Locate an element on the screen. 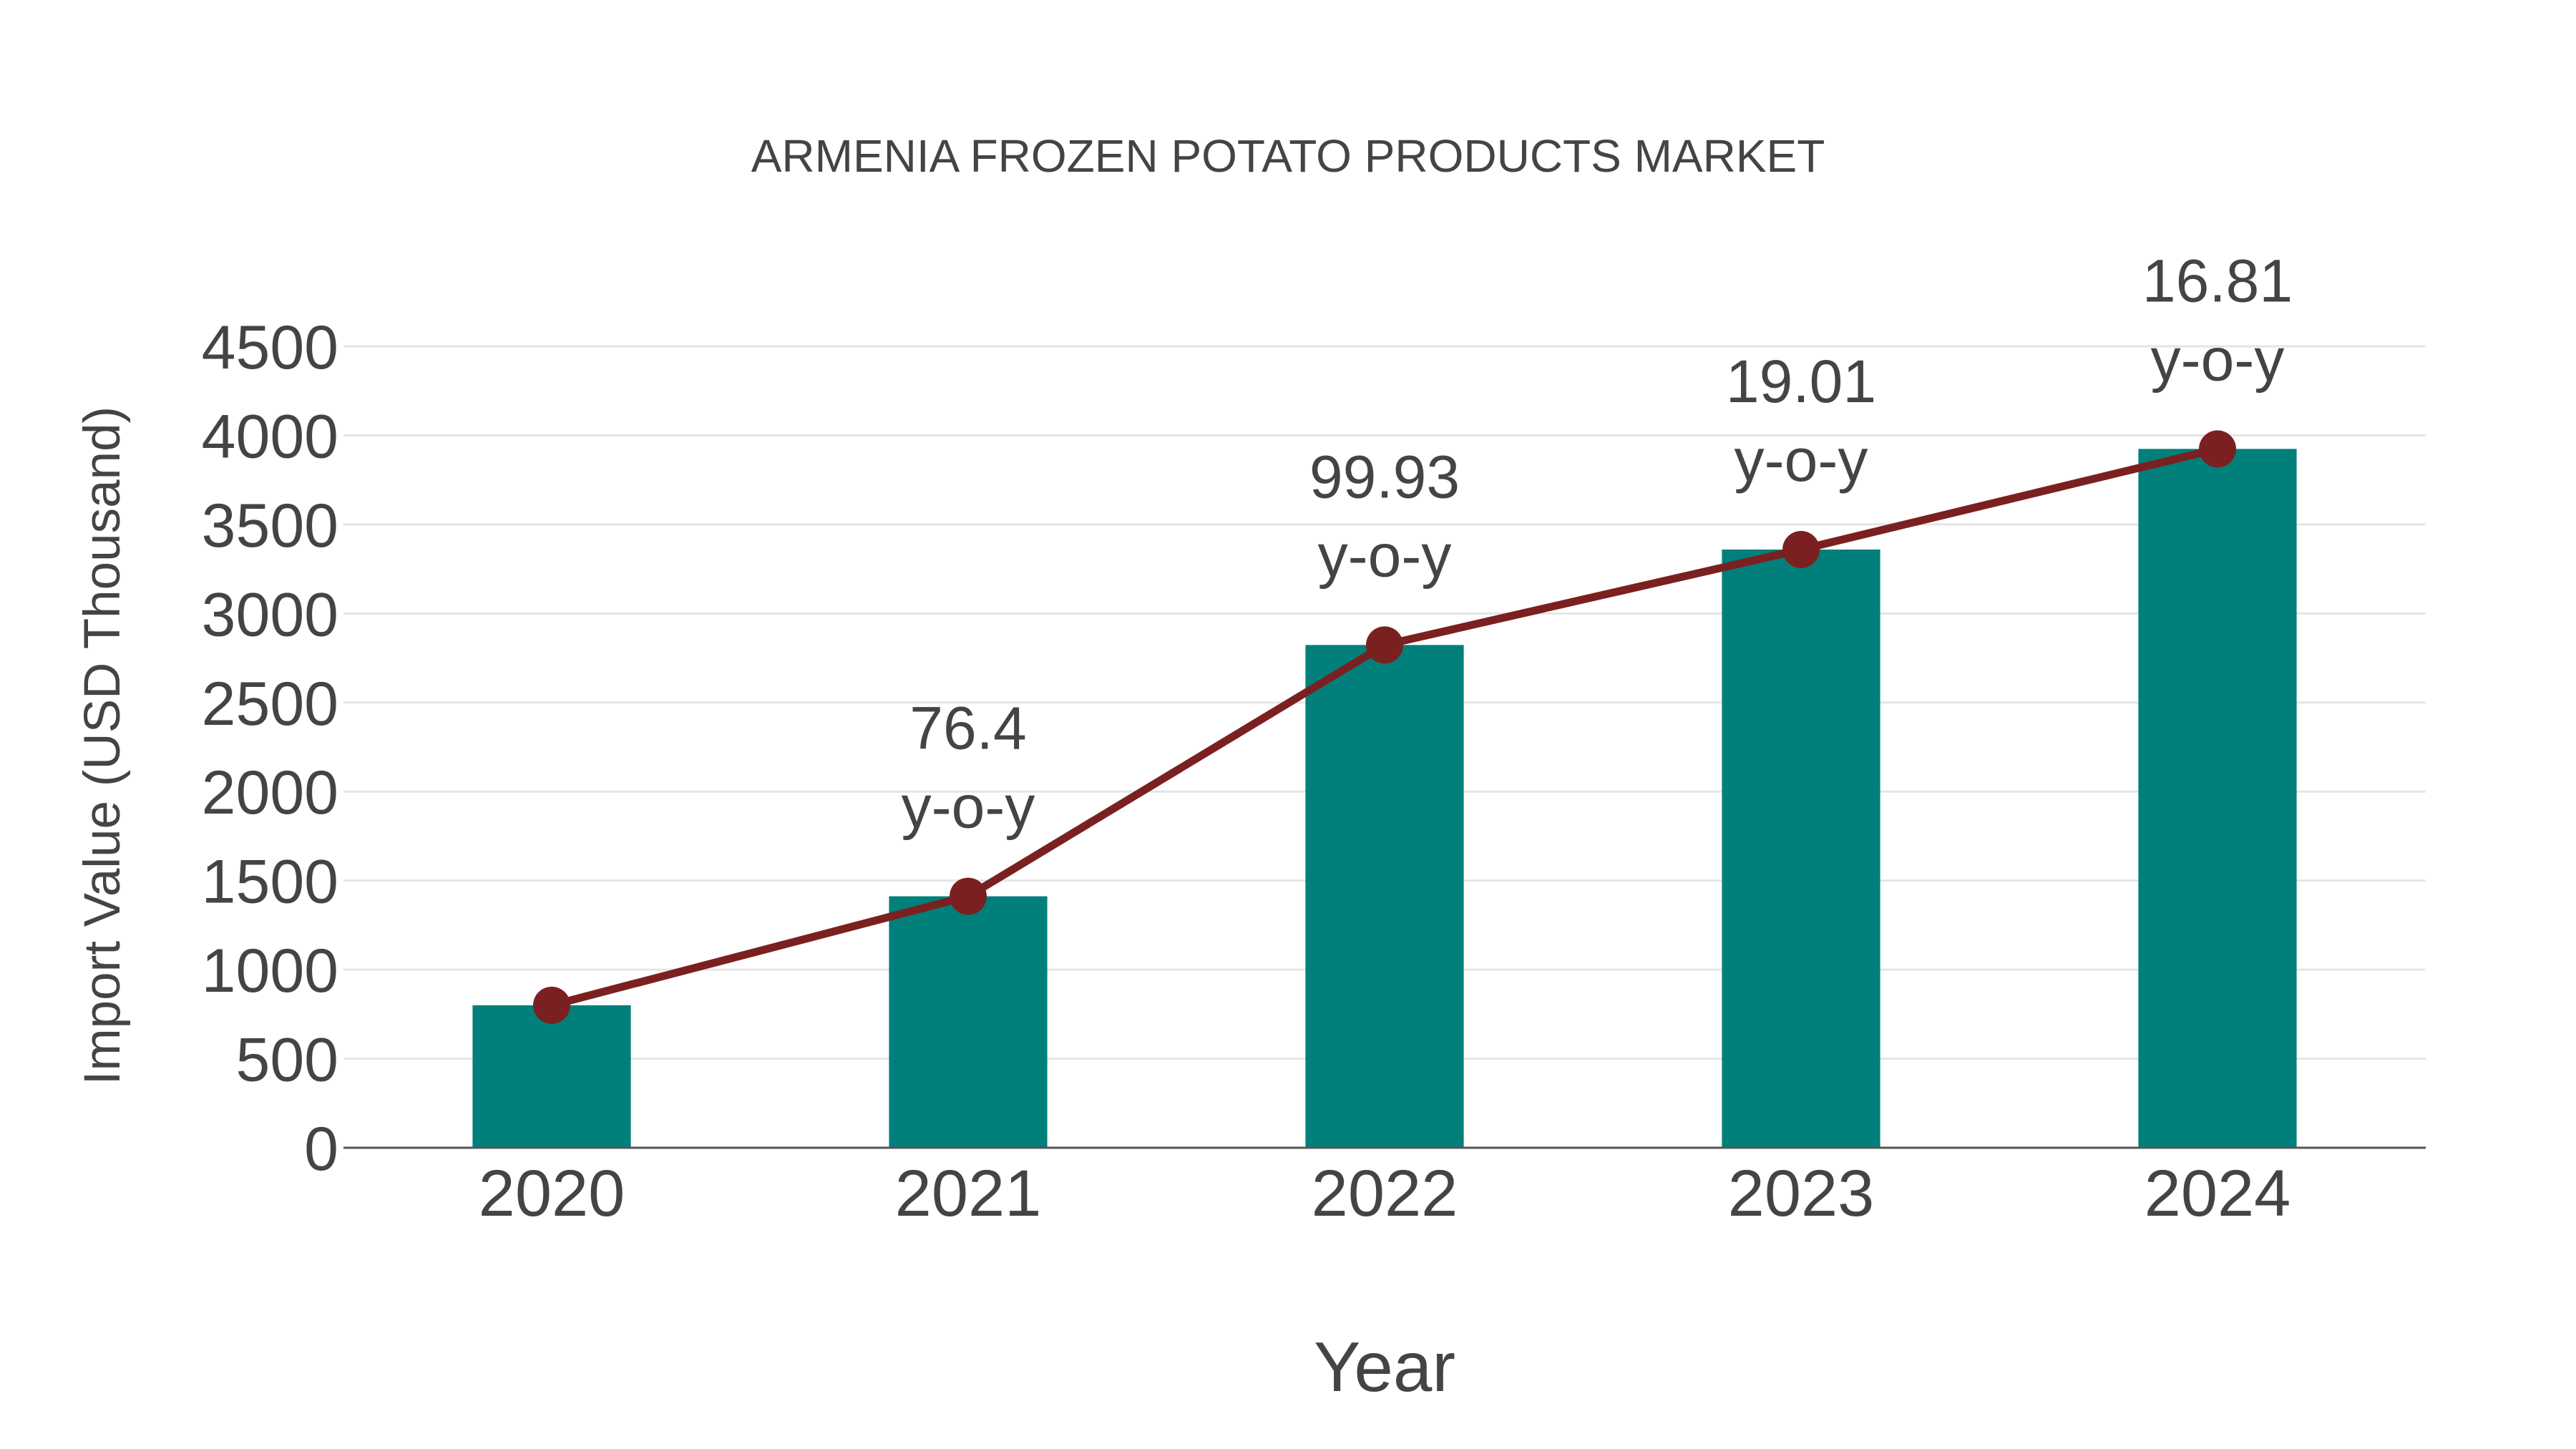 The width and height of the screenshot is (2576, 1449). annotation-2023: 19.01 y-o-y is located at coordinates (1801, 421).